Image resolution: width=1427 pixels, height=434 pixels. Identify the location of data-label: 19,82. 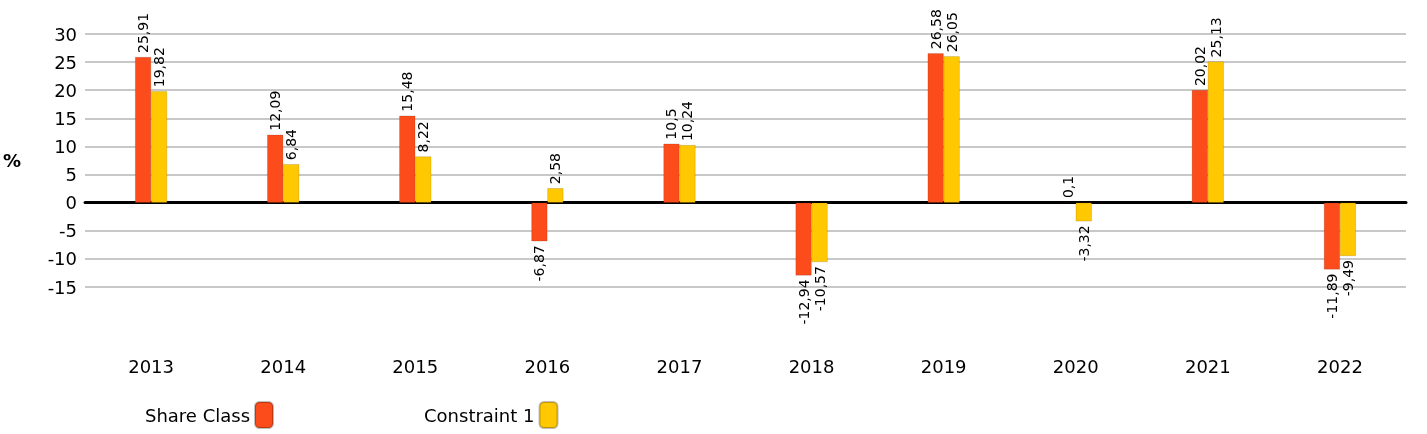
(159, 67).